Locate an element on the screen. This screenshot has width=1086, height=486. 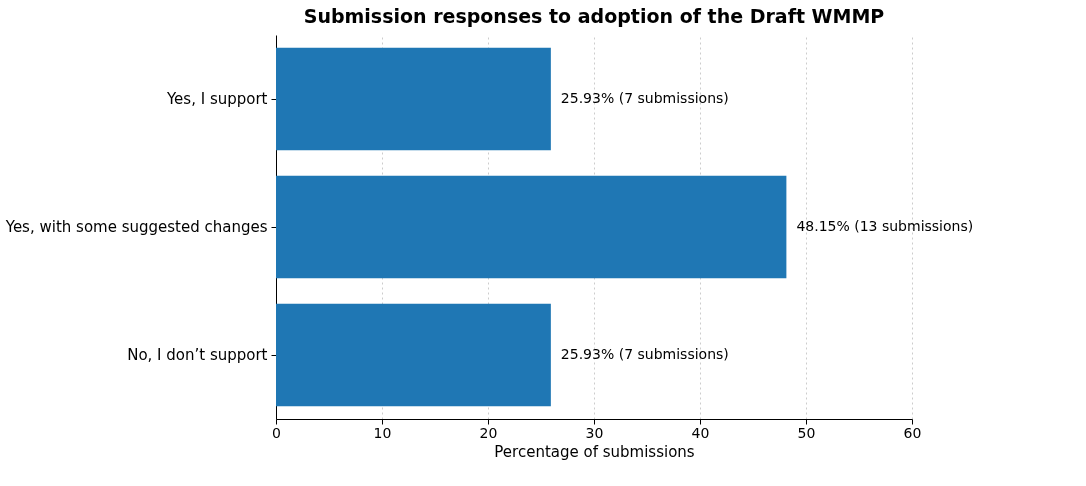
x-axis-title: Percentage of submissions is located at coordinates (594, 451).